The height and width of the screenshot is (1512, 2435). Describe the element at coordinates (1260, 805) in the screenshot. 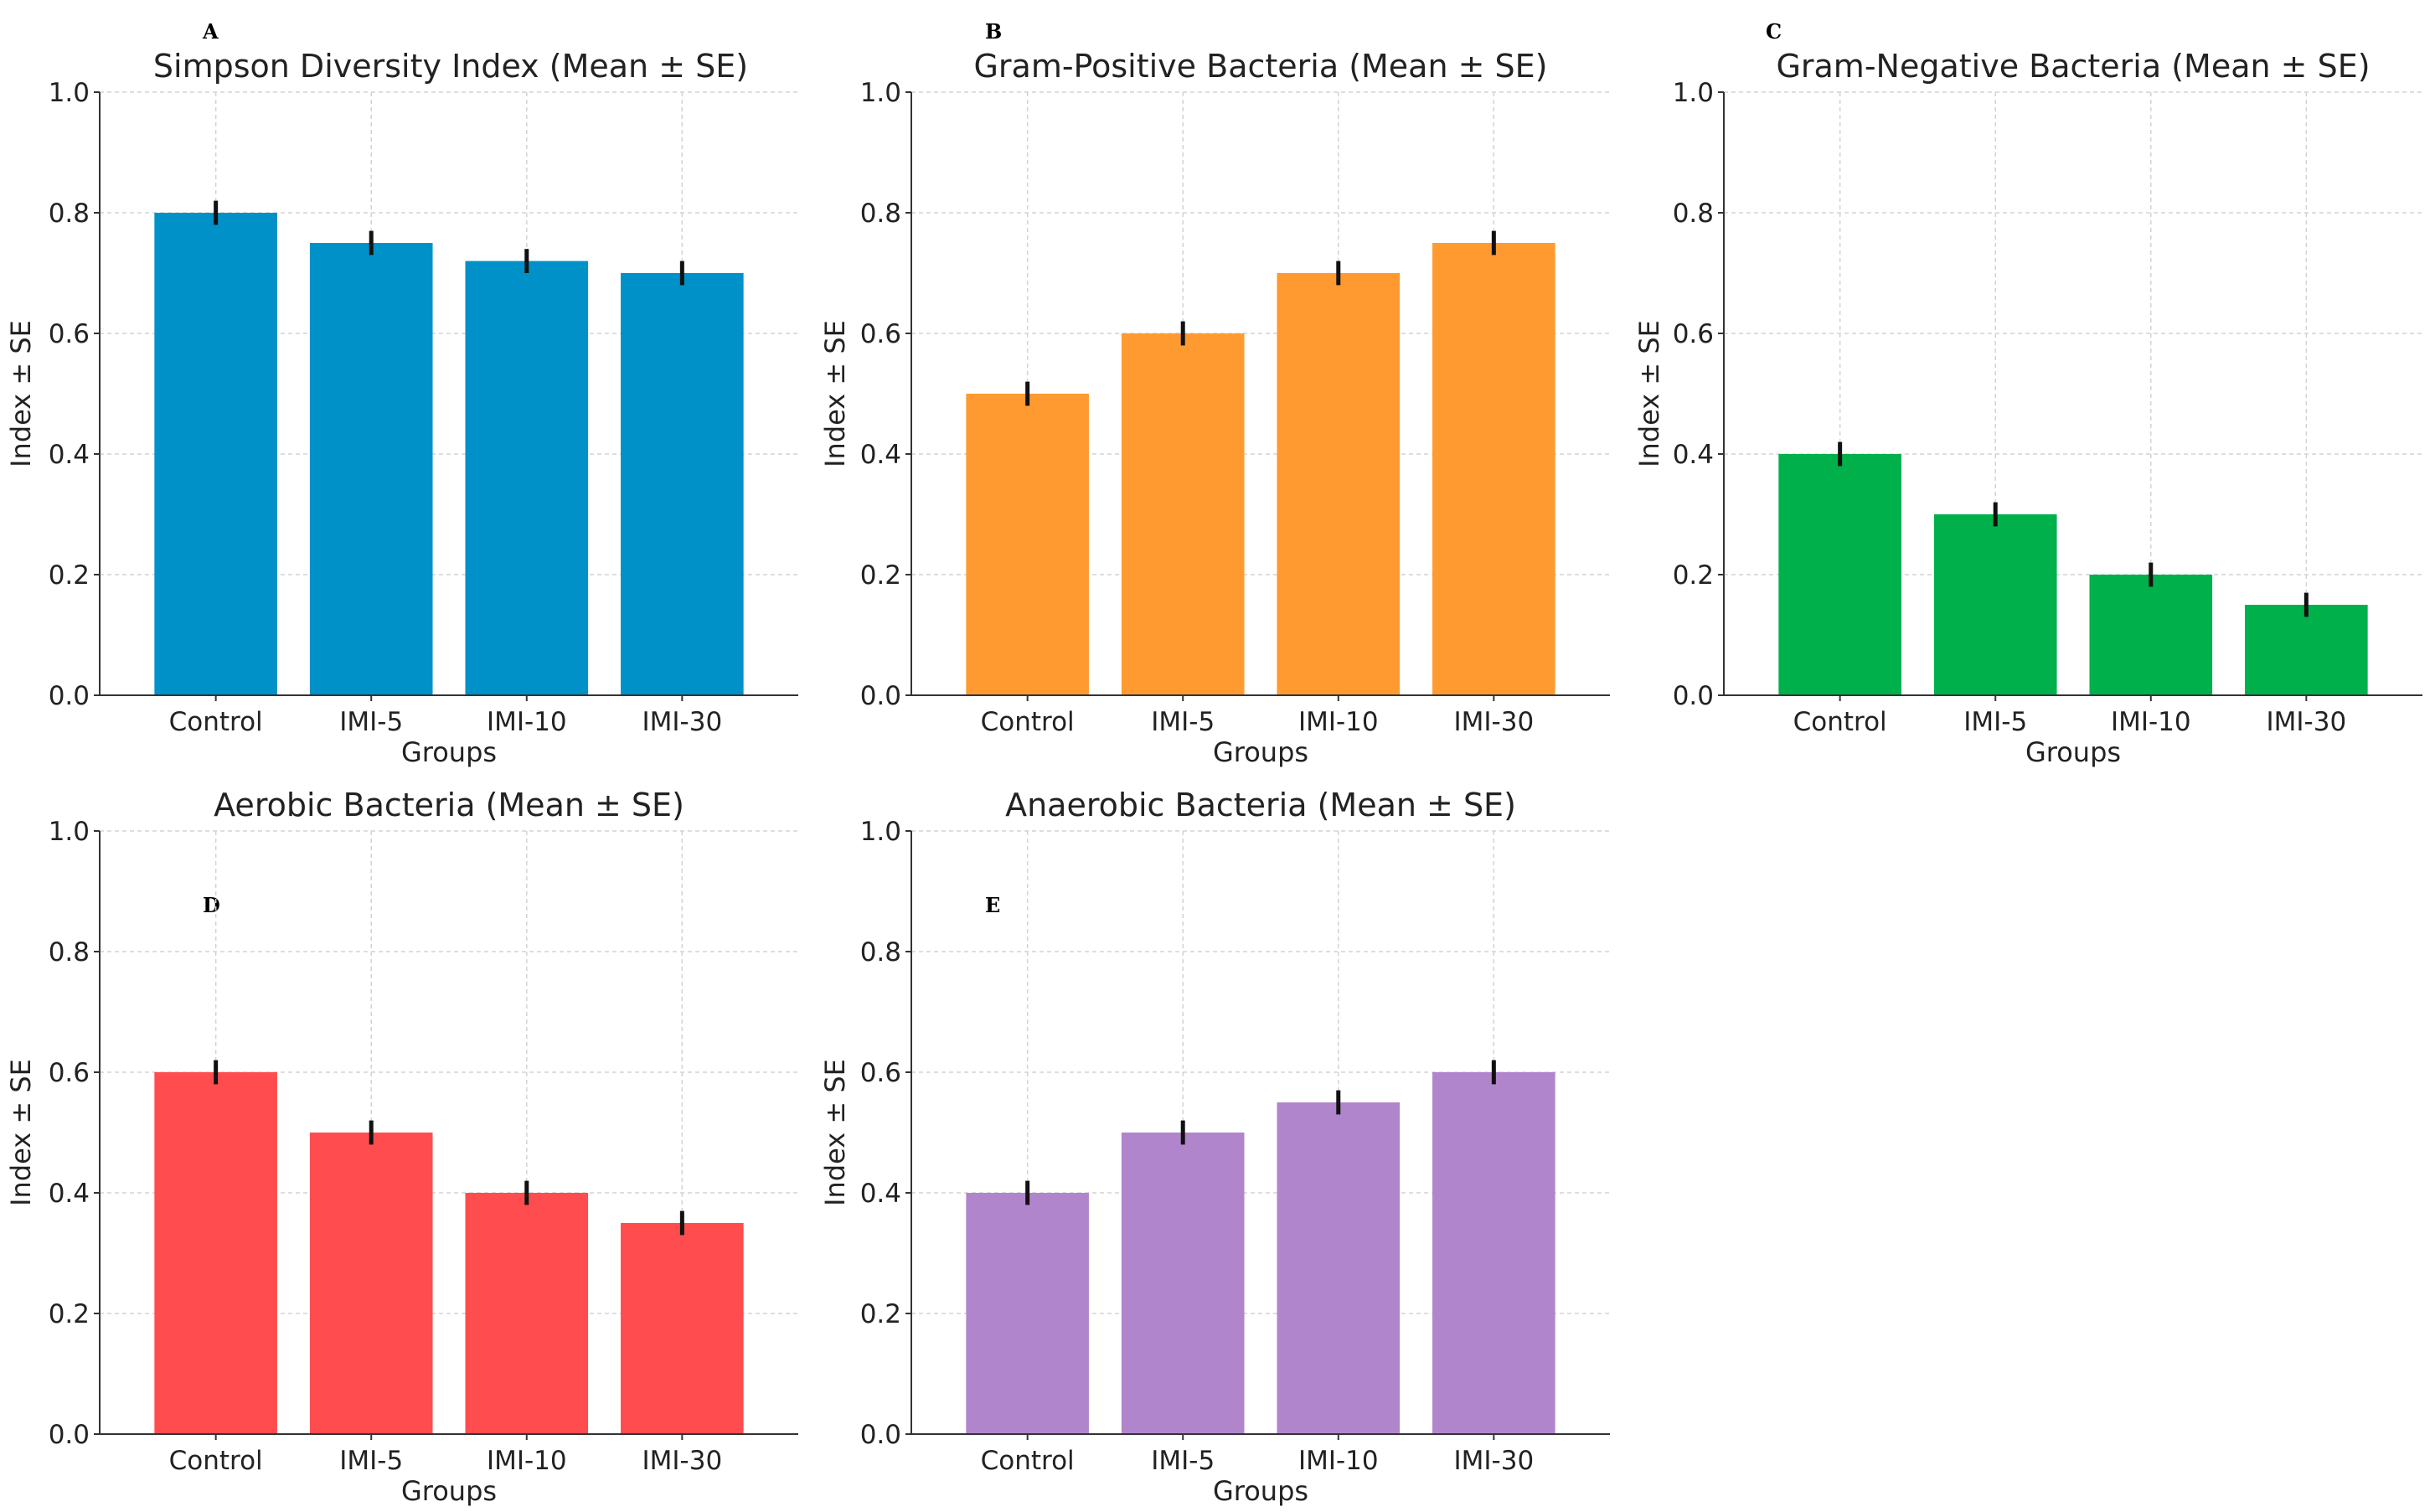

I see `panel-e-title: Anaerobic Bacteria (Mean ± SE)` at that location.